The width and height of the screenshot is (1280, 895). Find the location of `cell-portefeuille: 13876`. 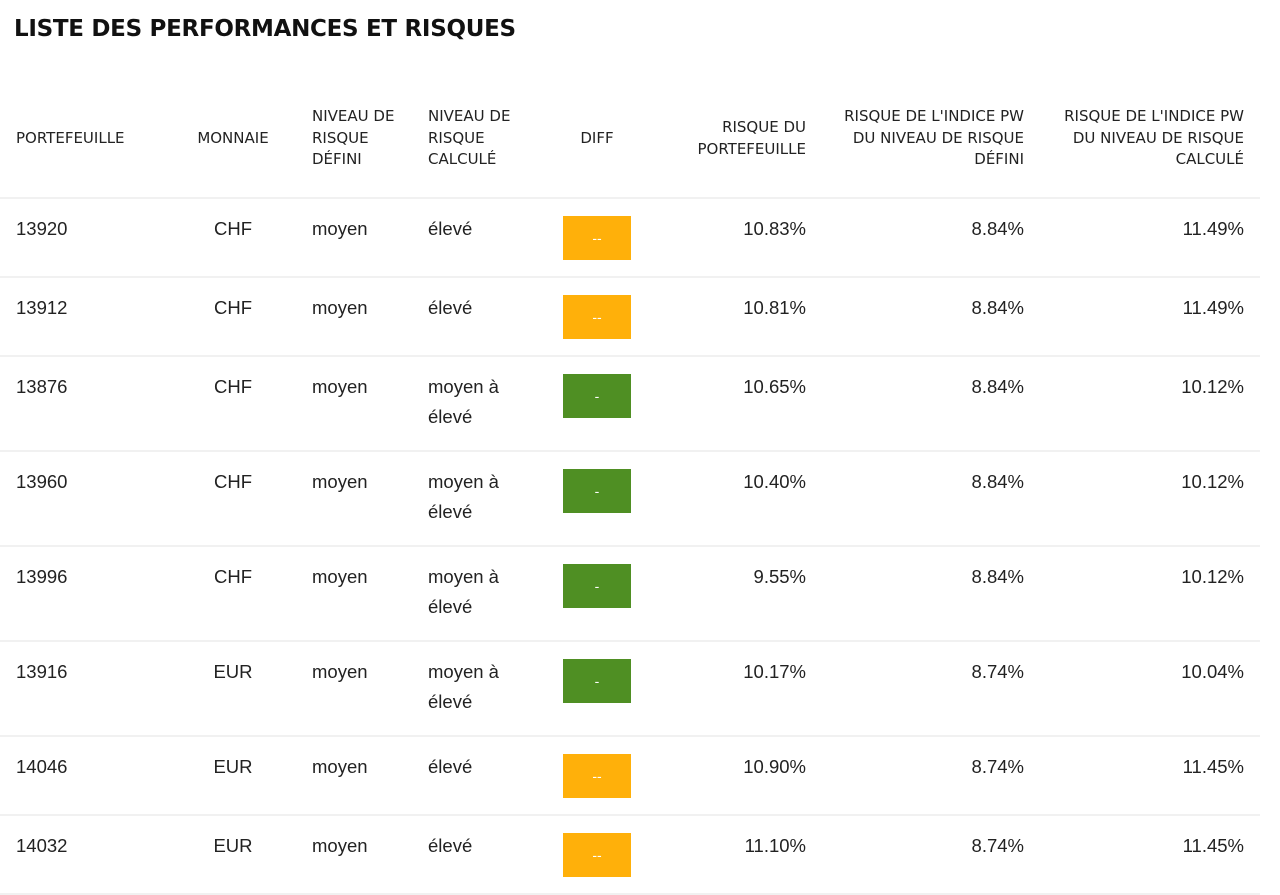

cell-portefeuille: 13876 is located at coordinates (85, 404).